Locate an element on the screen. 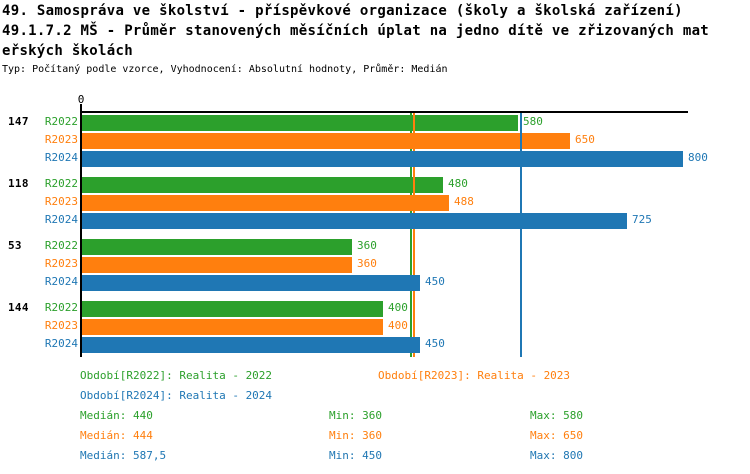  bar-value-label: 488 is located at coordinates (464, 201).